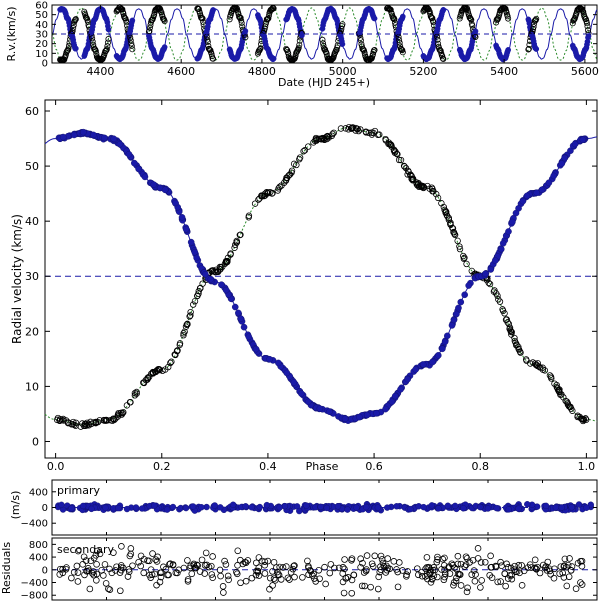  I want to click on residual-primary-label: primary, so click(79, 490).